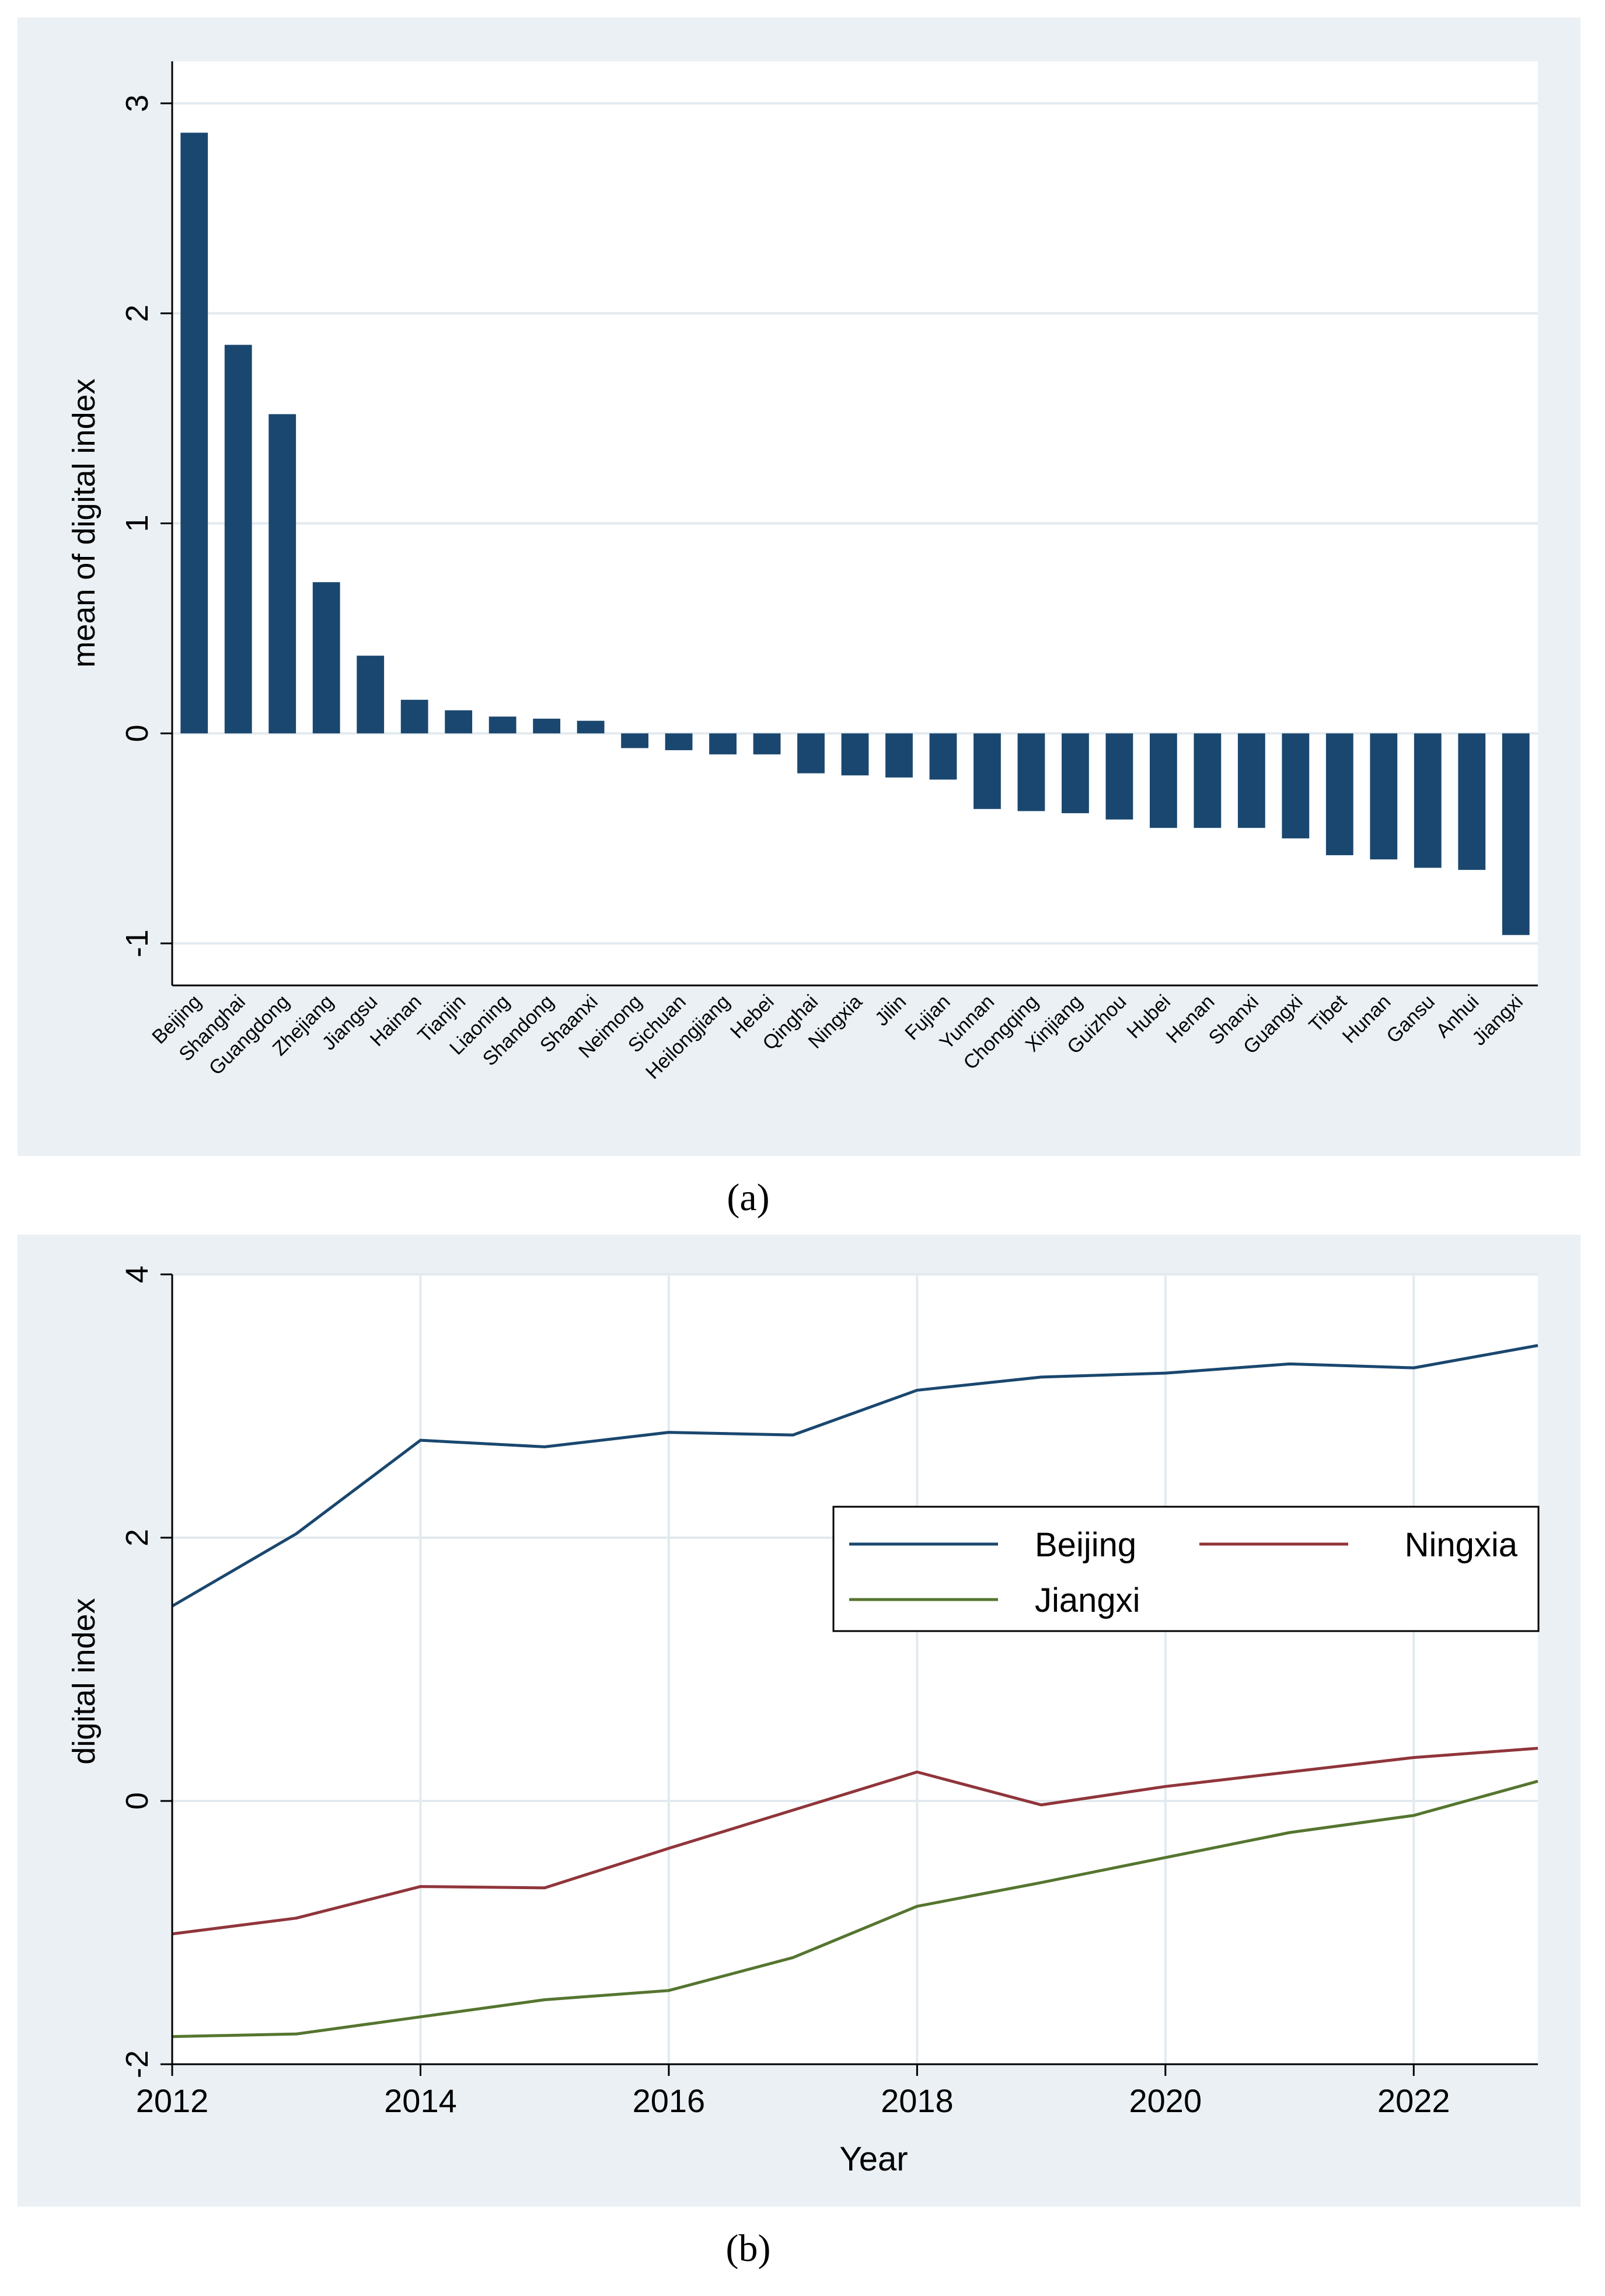 The image size is (1605, 2296). I want to click on bar-shanxi, so click(1251, 781).